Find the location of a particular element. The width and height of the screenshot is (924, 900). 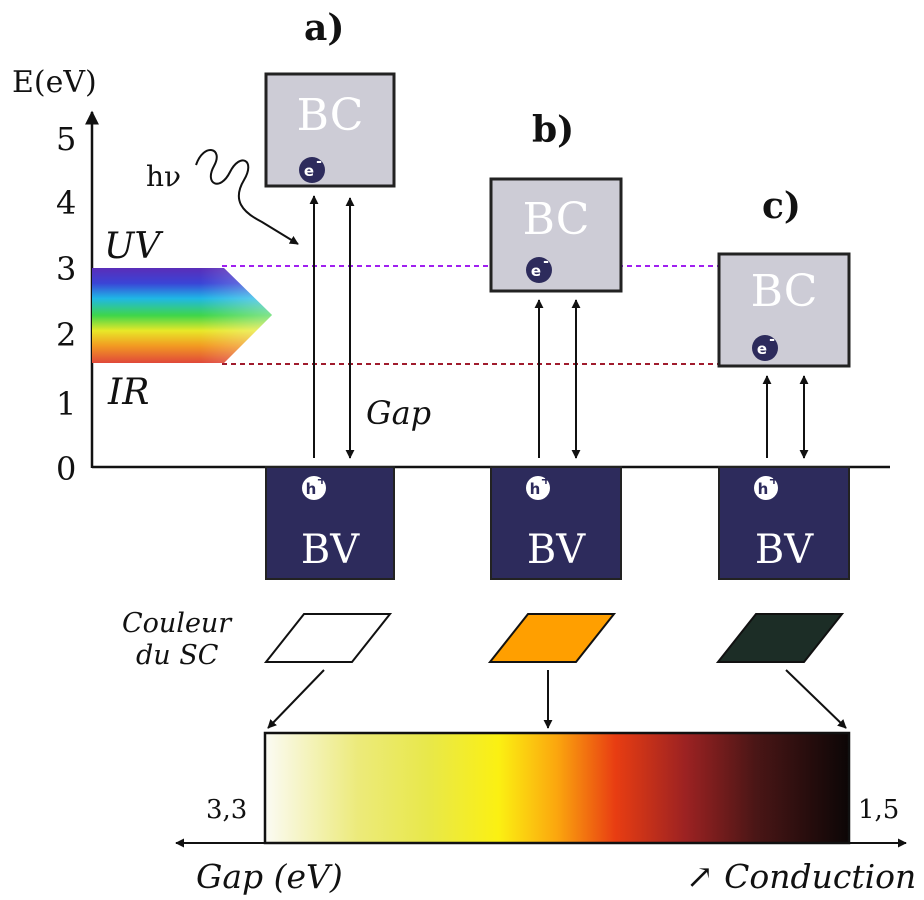

scale-right-value: 1,5 is located at coordinates (878, 810).